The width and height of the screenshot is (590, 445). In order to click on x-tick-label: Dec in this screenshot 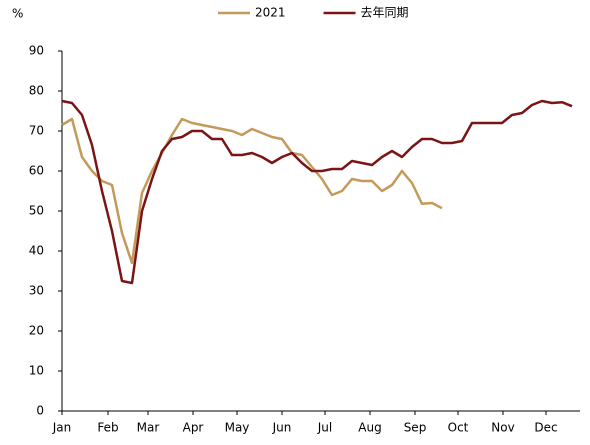, I will do `click(545, 428)`.